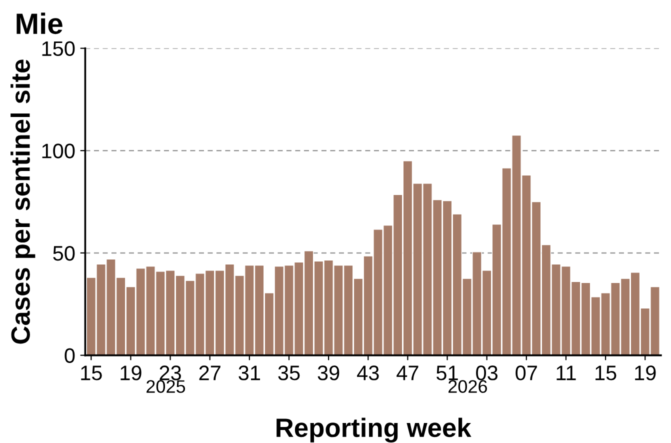 The image size is (671, 443). What do you see at coordinates (249, 373) in the screenshot?
I see `x-tick-label: 31` at bounding box center [249, 373].